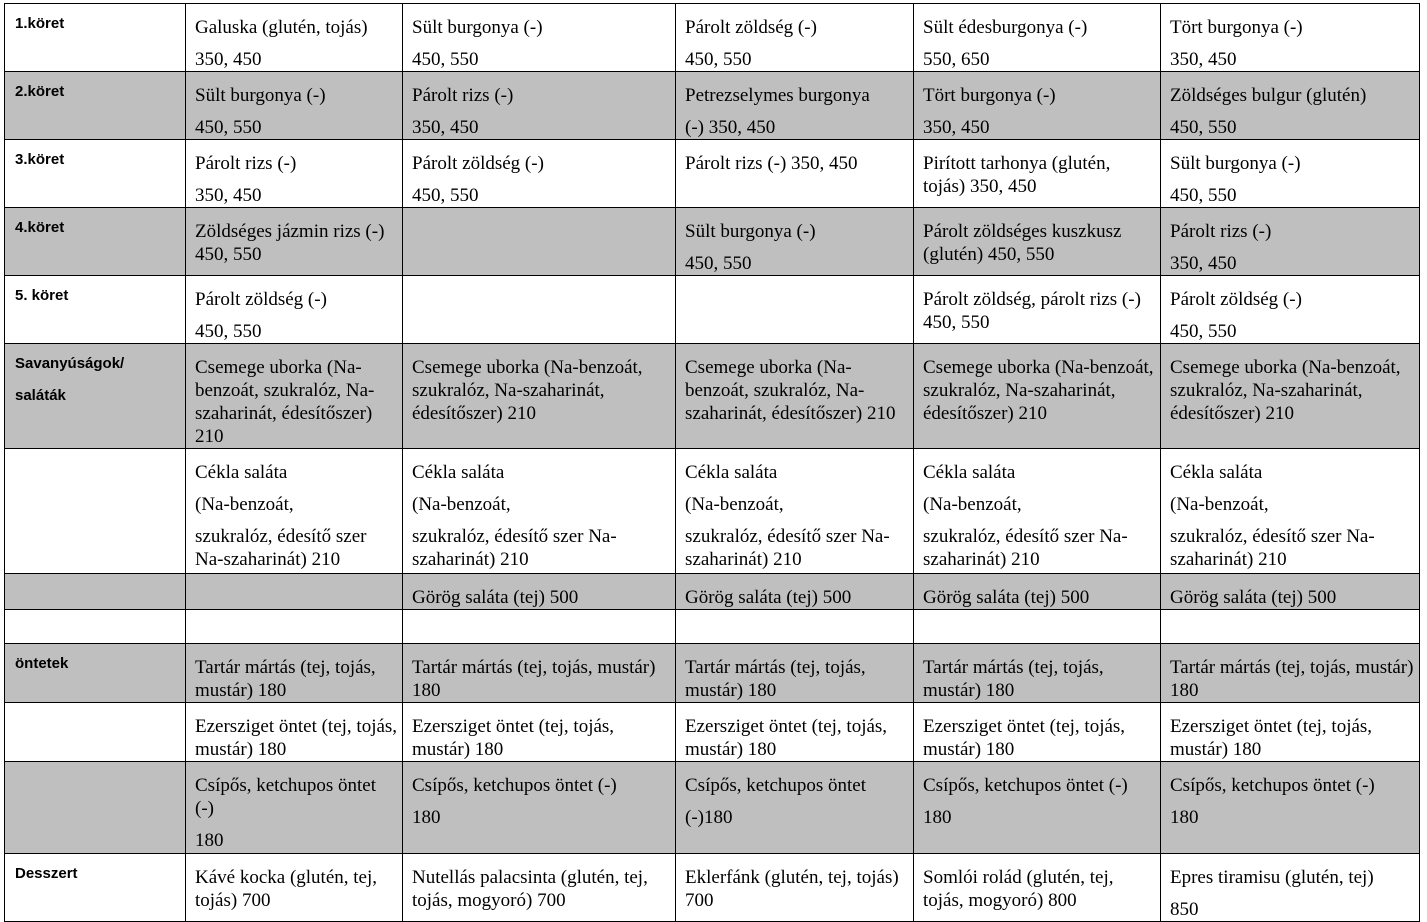 This screenshot has width=1427, height=922. Describe the element at coordinates (294, 37) in the screenshot. I see `menu-cell: Galuska (glutén, tojás) 350, 450` at that location.